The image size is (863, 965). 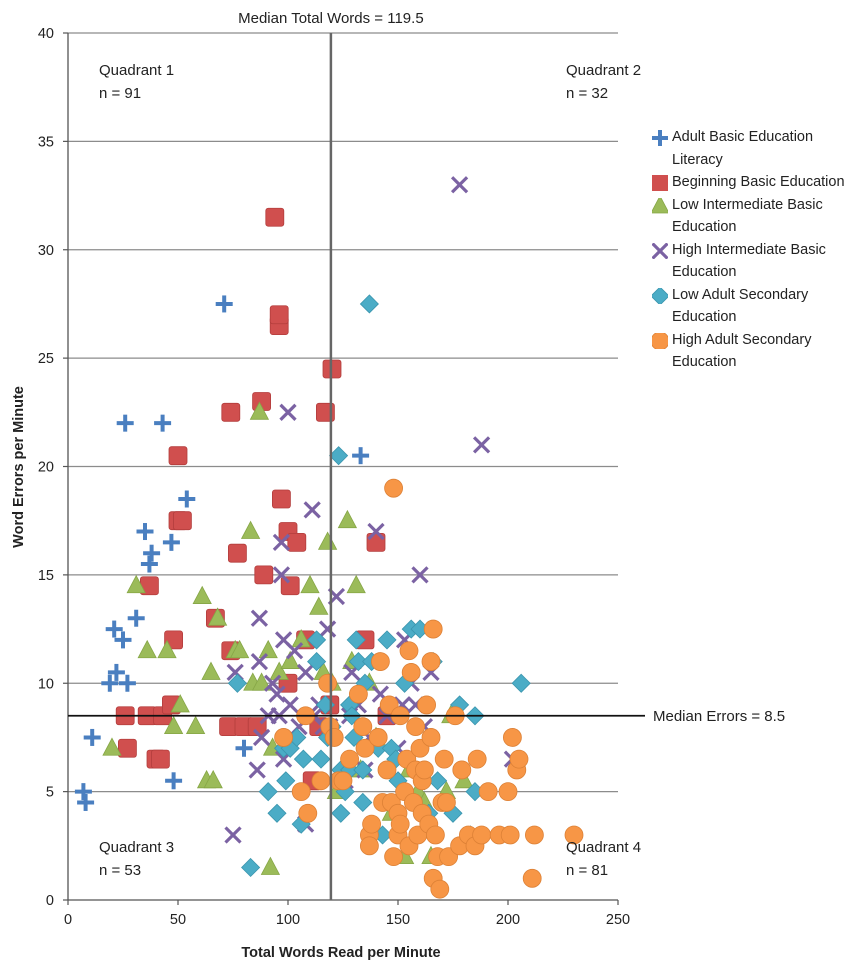 What do you see at coordinates (178, 920) in the screenshot?
I see `x-tick-label: 50` at bounding box center [178, 920].